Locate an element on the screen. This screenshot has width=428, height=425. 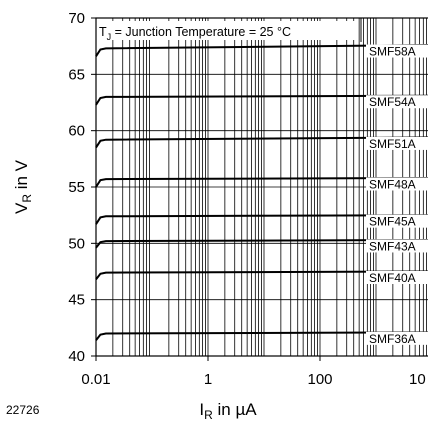
x-tick-label: 1 is located at coordinates (208, 379).